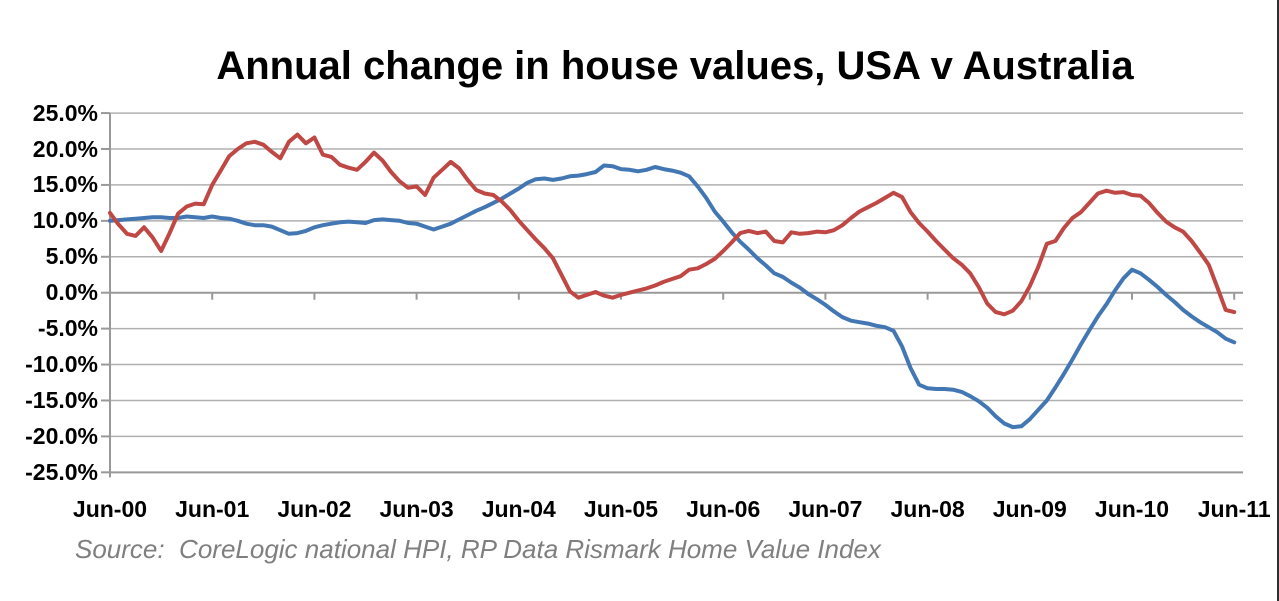 The height and width of the screenshot is (601, 1279). What do you see at coordinates (723, 509) in the screenshot?
I see `x-axis-label: Jun-06` at bounding box center [723, 509].